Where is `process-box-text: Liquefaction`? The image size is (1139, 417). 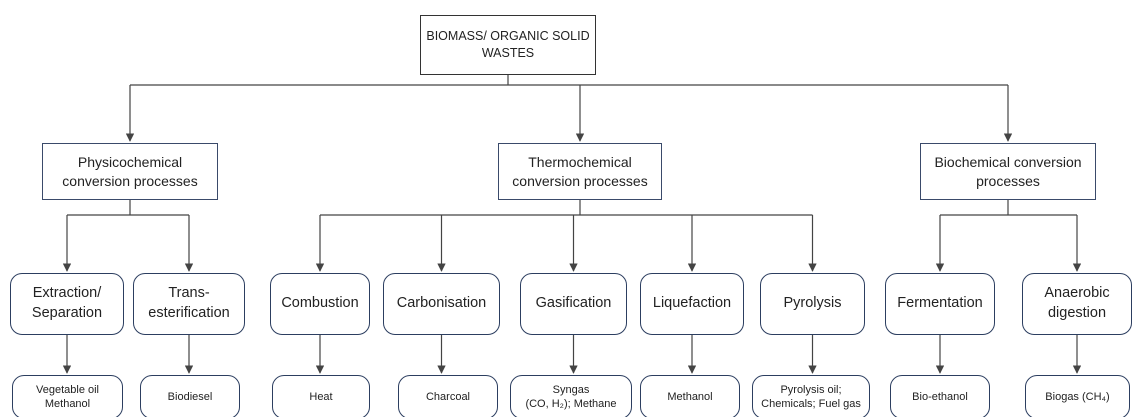
process-box-text: Liquefaction is located at coordinates (692, 303).